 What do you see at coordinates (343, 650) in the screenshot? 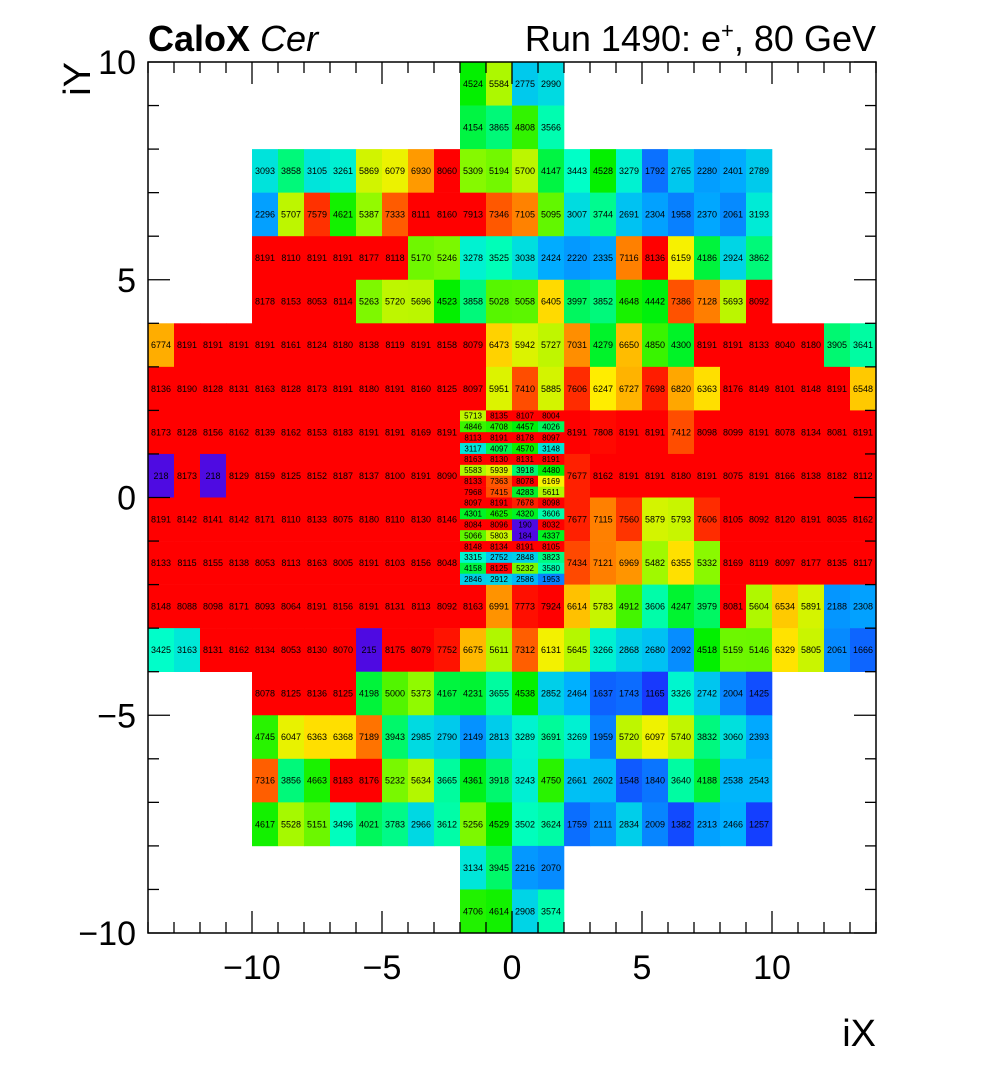
I see `cell-value-label: 8070` at bounding box center [343, 650].